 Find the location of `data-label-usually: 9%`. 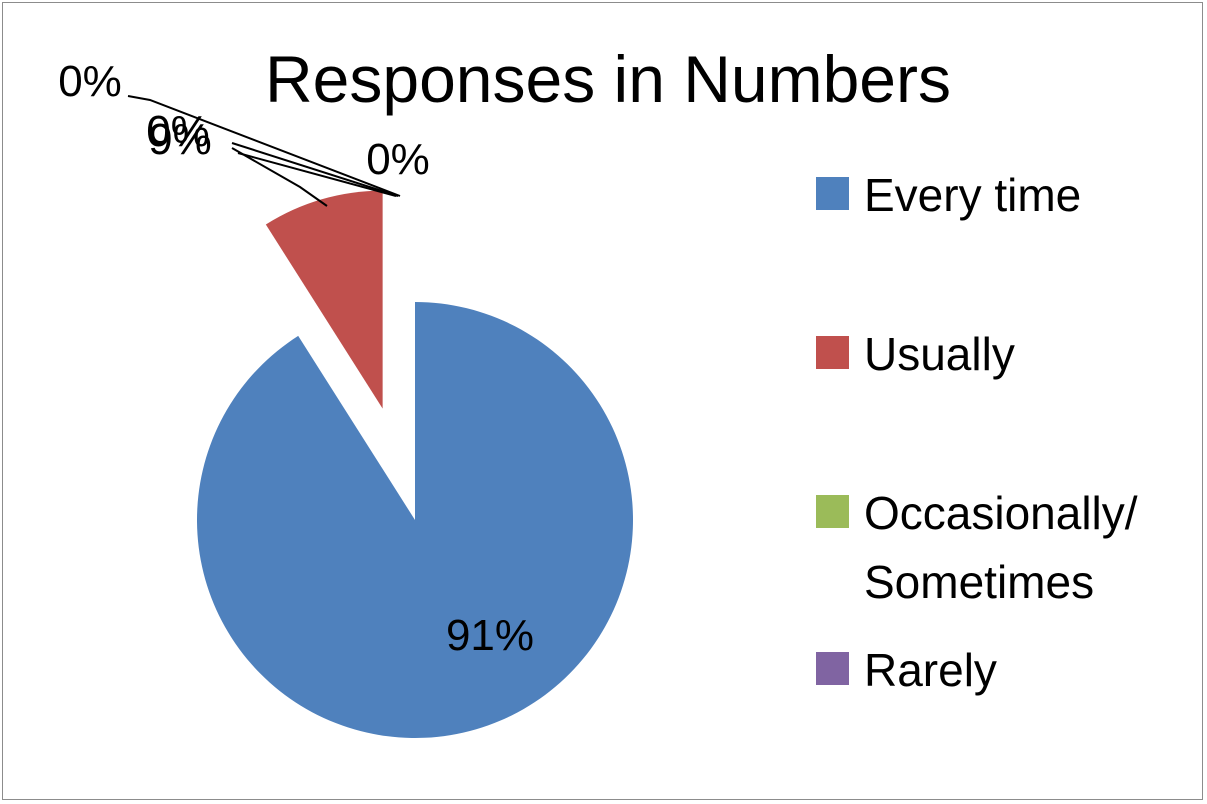

data-label-usually: 9% is located at coordinates (180, 139).